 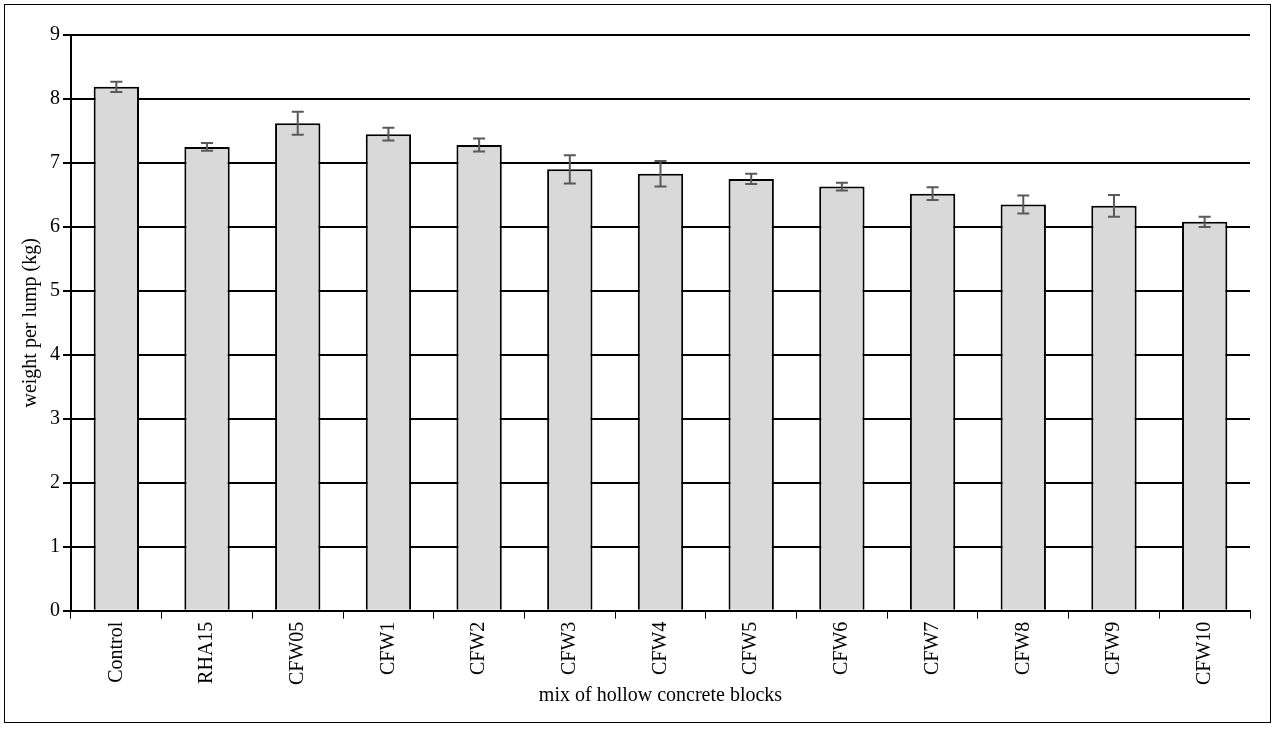 I want to click on x-tick-label: CFW8, so click(x=1021, y=648).